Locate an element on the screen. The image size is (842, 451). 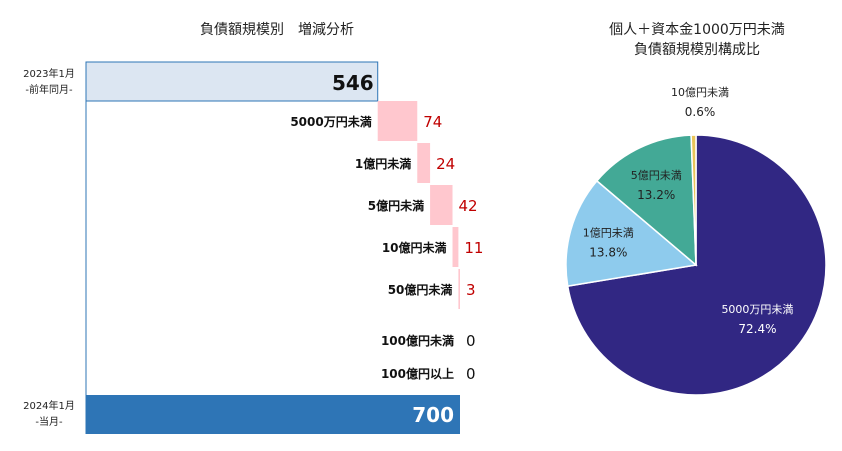
step-category-label: 100億円以上 is located at coordinates (417, 373).